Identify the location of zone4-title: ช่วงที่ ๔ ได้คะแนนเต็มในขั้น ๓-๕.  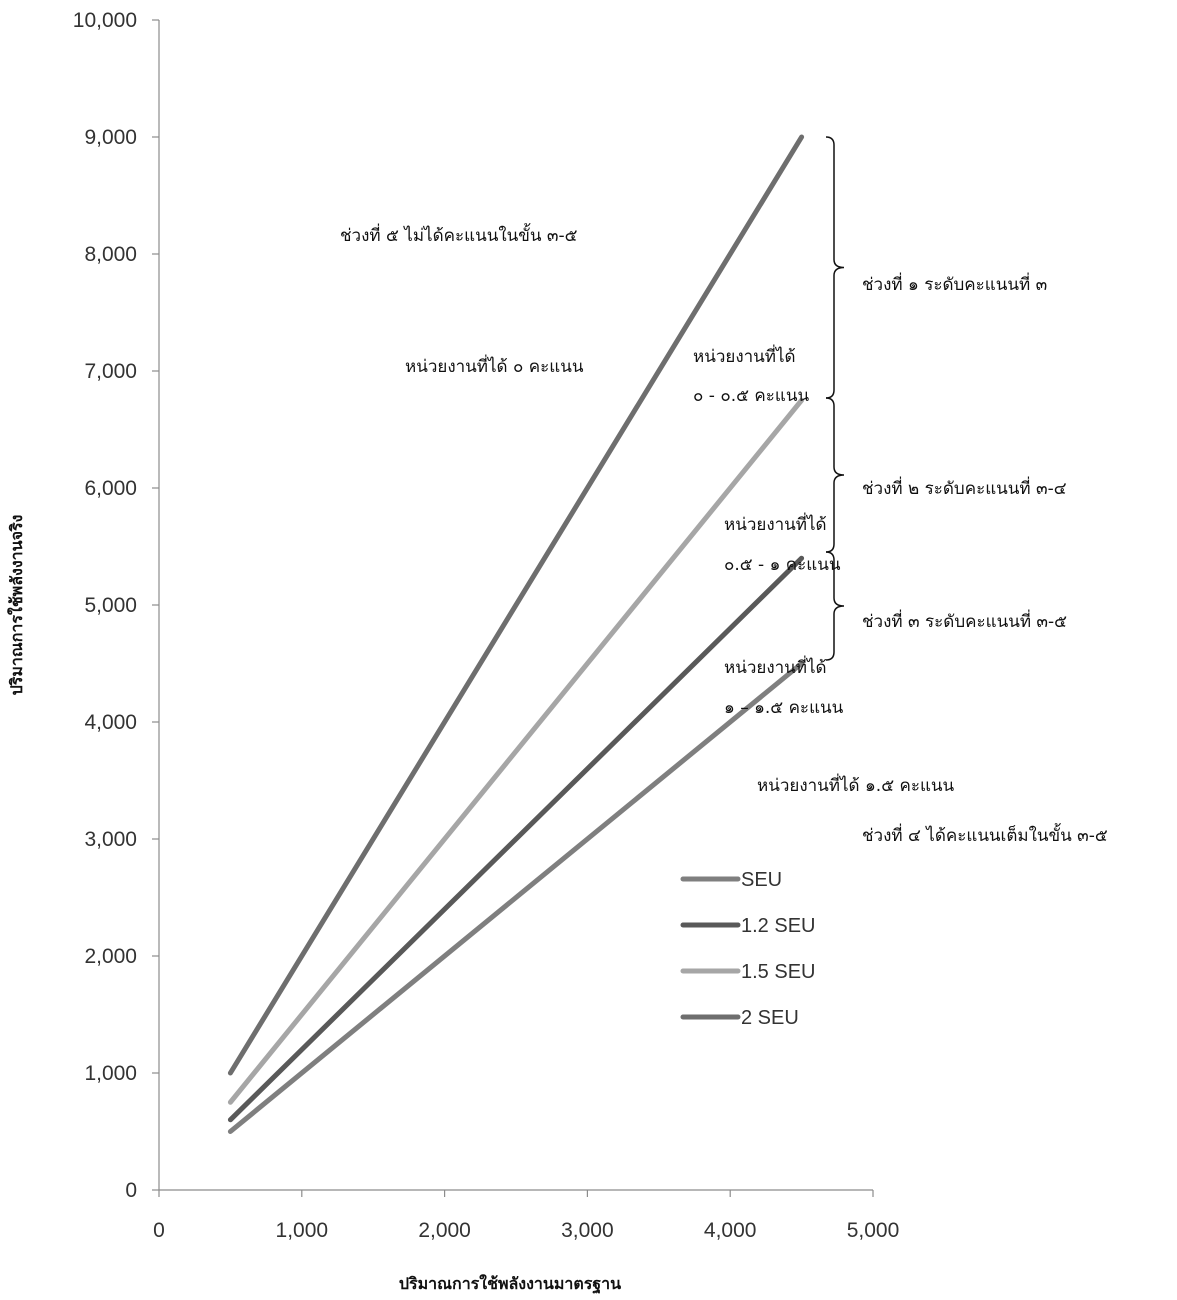
(985, 834).